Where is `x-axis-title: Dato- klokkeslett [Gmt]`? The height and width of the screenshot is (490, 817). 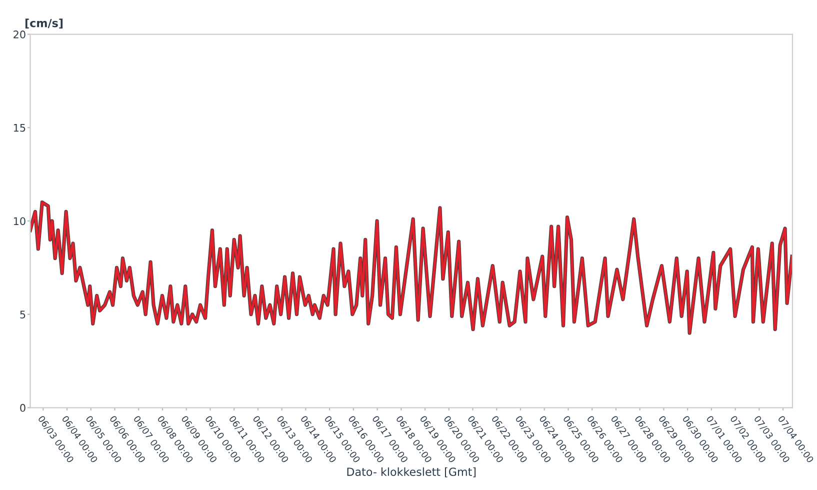
x-axis-title: Dato- klokkeslett [Gmt] is located at coordinates (411, 472).